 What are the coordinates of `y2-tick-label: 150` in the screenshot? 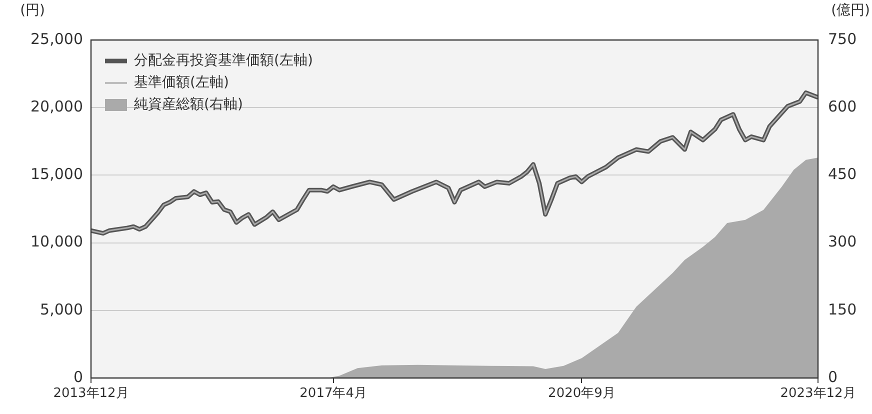 It's located at (842, 309).